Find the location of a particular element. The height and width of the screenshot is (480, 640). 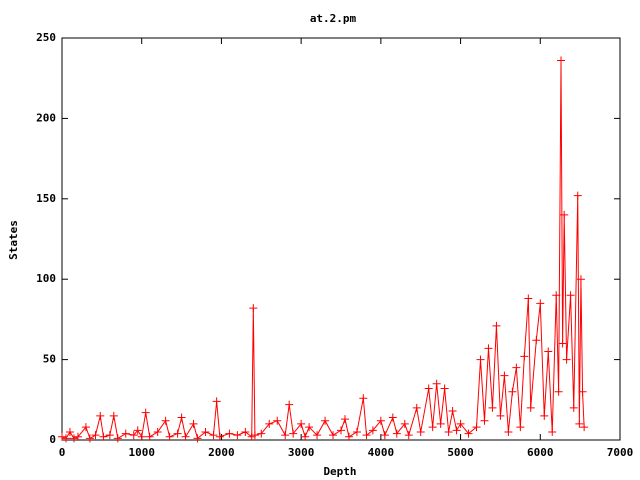

x-tick-label: 0 is located at coordinates (62, 452).